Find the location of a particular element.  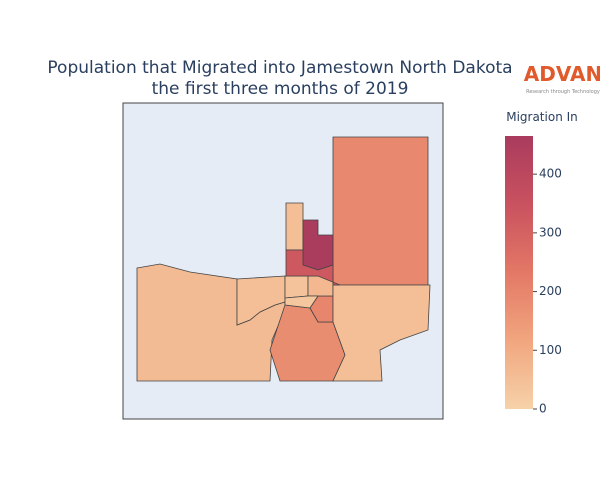

colorbar-tick-label: 100 is located at coordinates (550, 350).